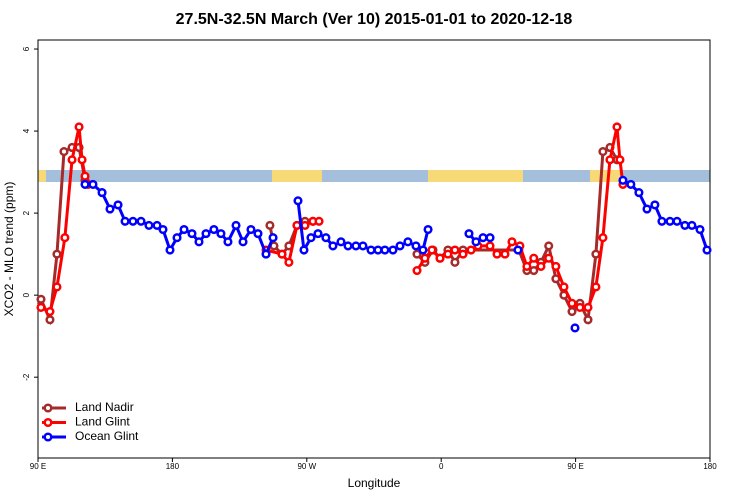 This screenshot has height=500, width=750. What do you see at coordinates (107, 436) in the screenshot?
I see `legend-label: Ocean Glint` at bounding box center [107, 436].